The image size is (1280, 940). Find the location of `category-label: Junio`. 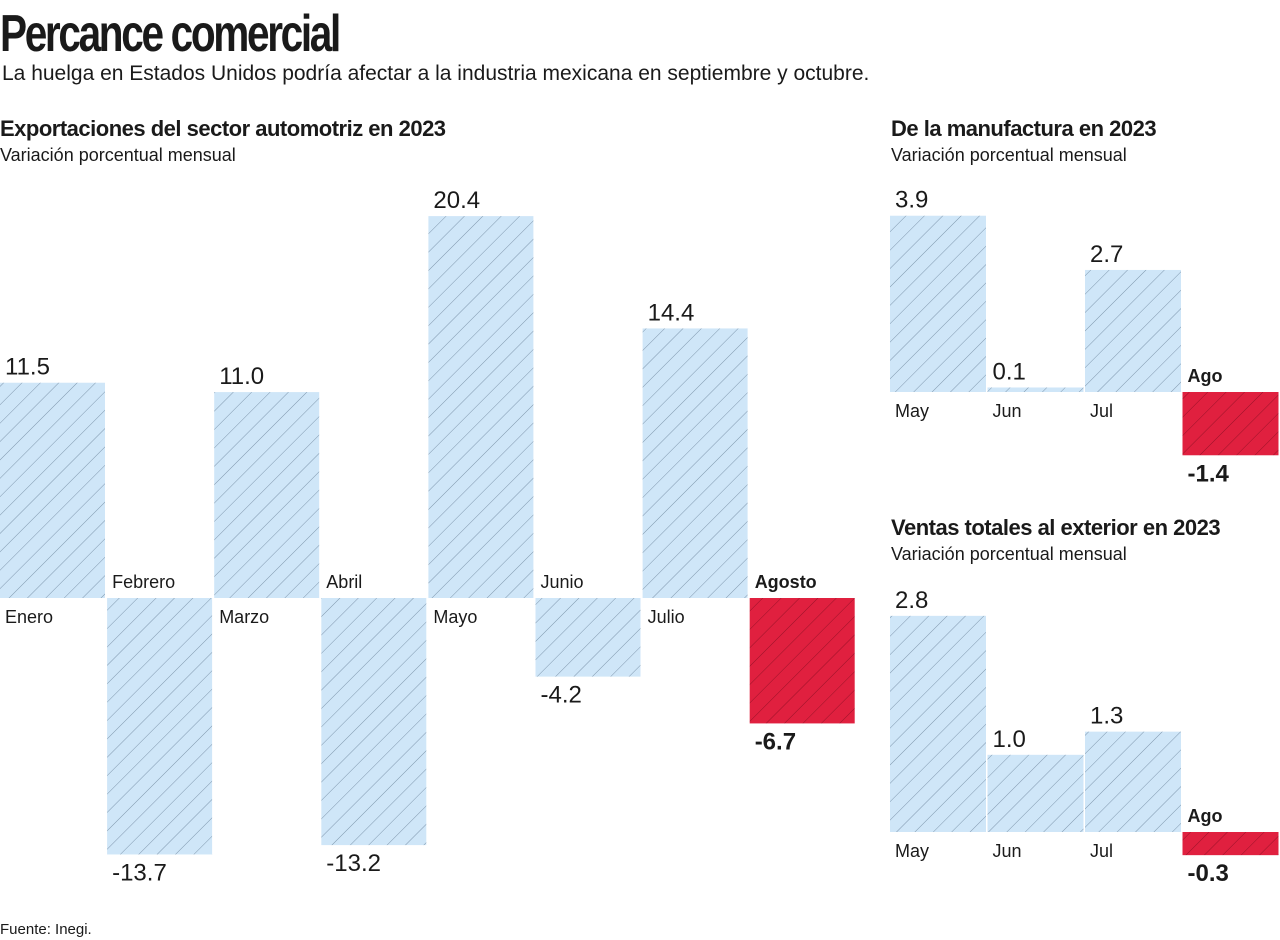

category-label: Junio is located at coordinates (562, 582).